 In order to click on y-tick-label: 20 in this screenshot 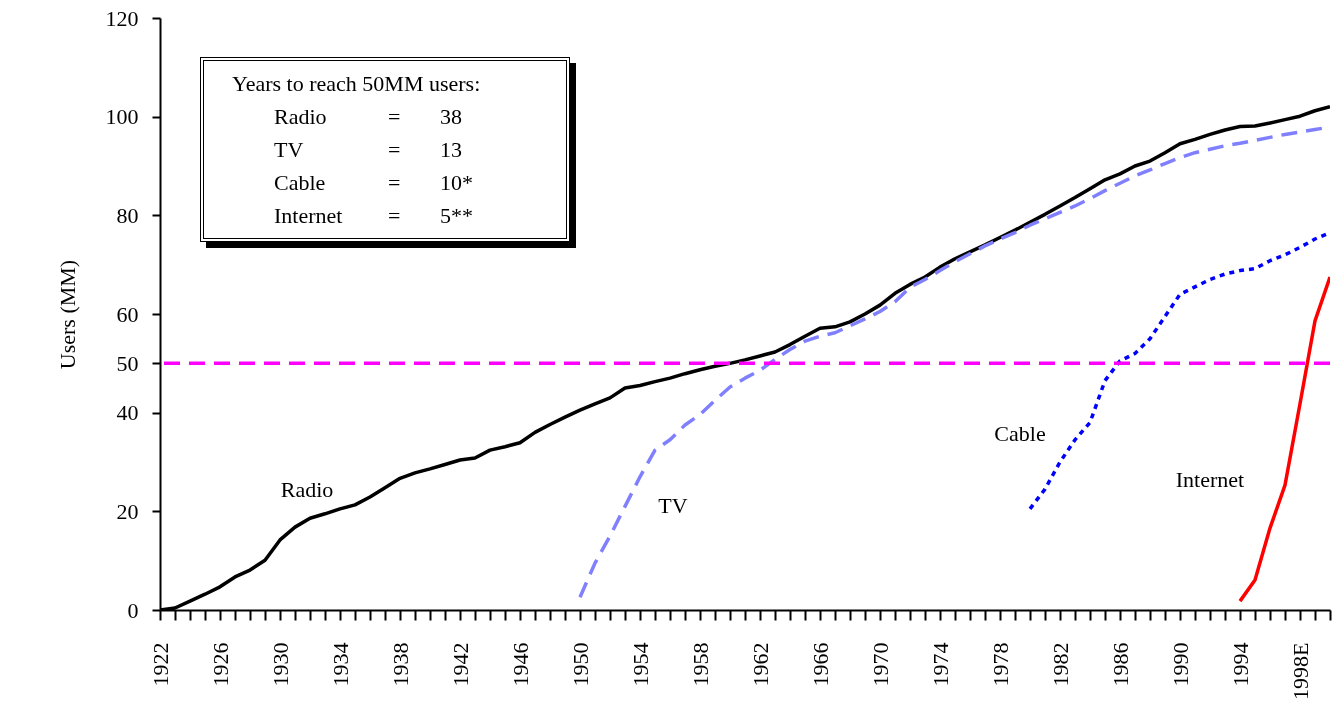, I will do `click(127, 511)`.